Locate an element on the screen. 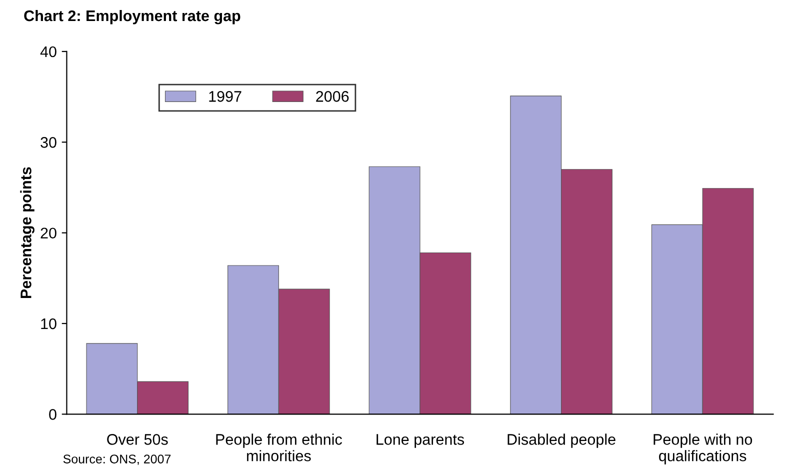 The height and width of the screenshot is (468, 785). x-tick-label: Disabled people is located at coordinates (562, 441).